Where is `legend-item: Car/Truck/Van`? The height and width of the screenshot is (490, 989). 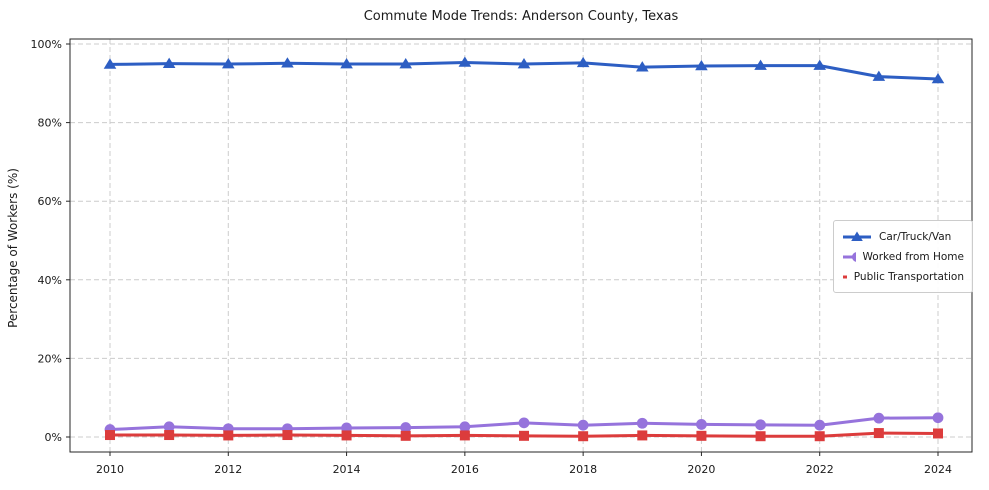 legend-item: Car/Truck/Van is located at coordinates (903, 237).